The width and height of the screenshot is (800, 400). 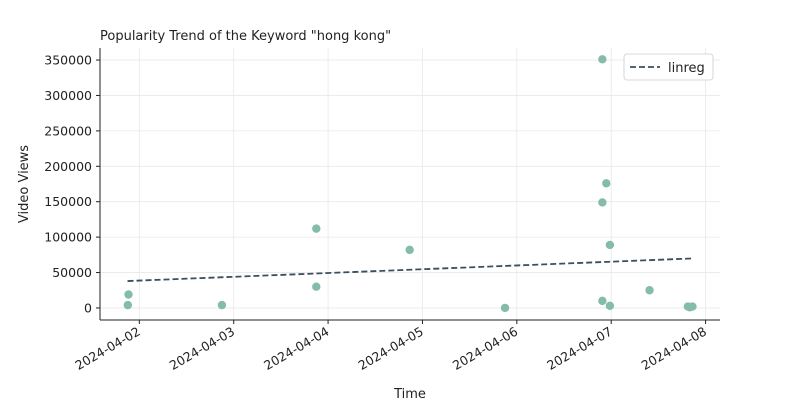 I want to click on legend-linreg-label: linreg, so click(x=686, y=68).